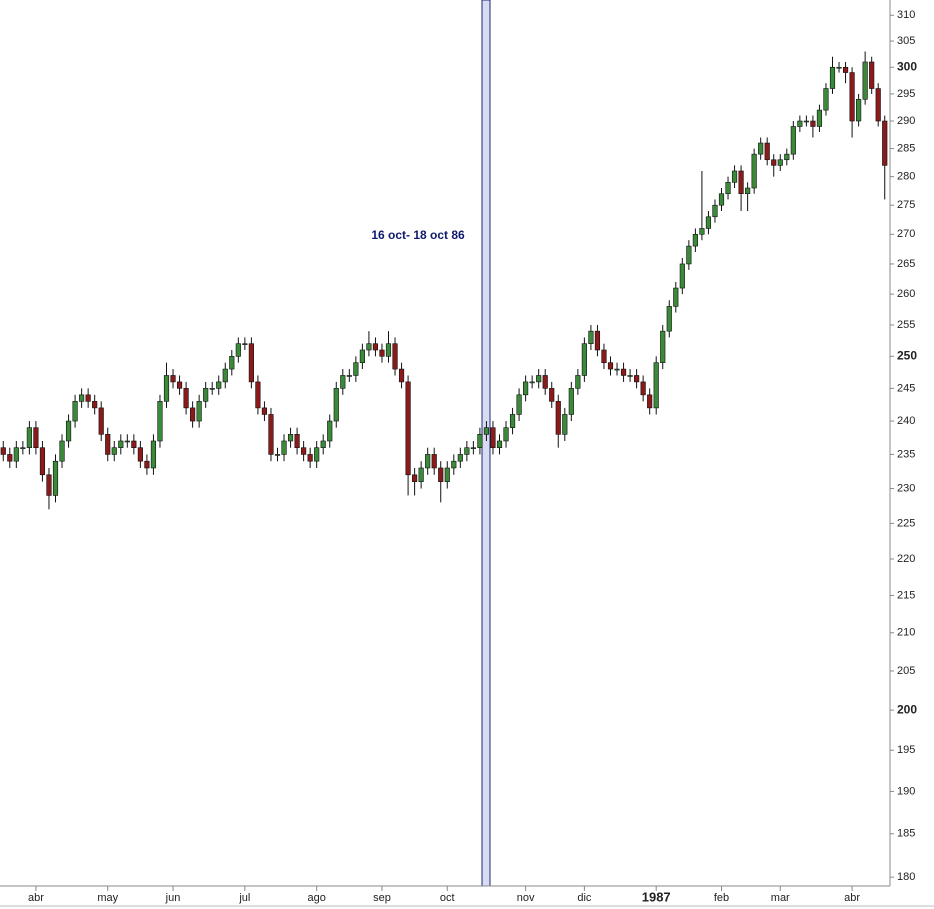  What do you see at coordinates (906, 177) in the screenshot?
I see `y-tick-label: 280` at bounding box center [906, 177].